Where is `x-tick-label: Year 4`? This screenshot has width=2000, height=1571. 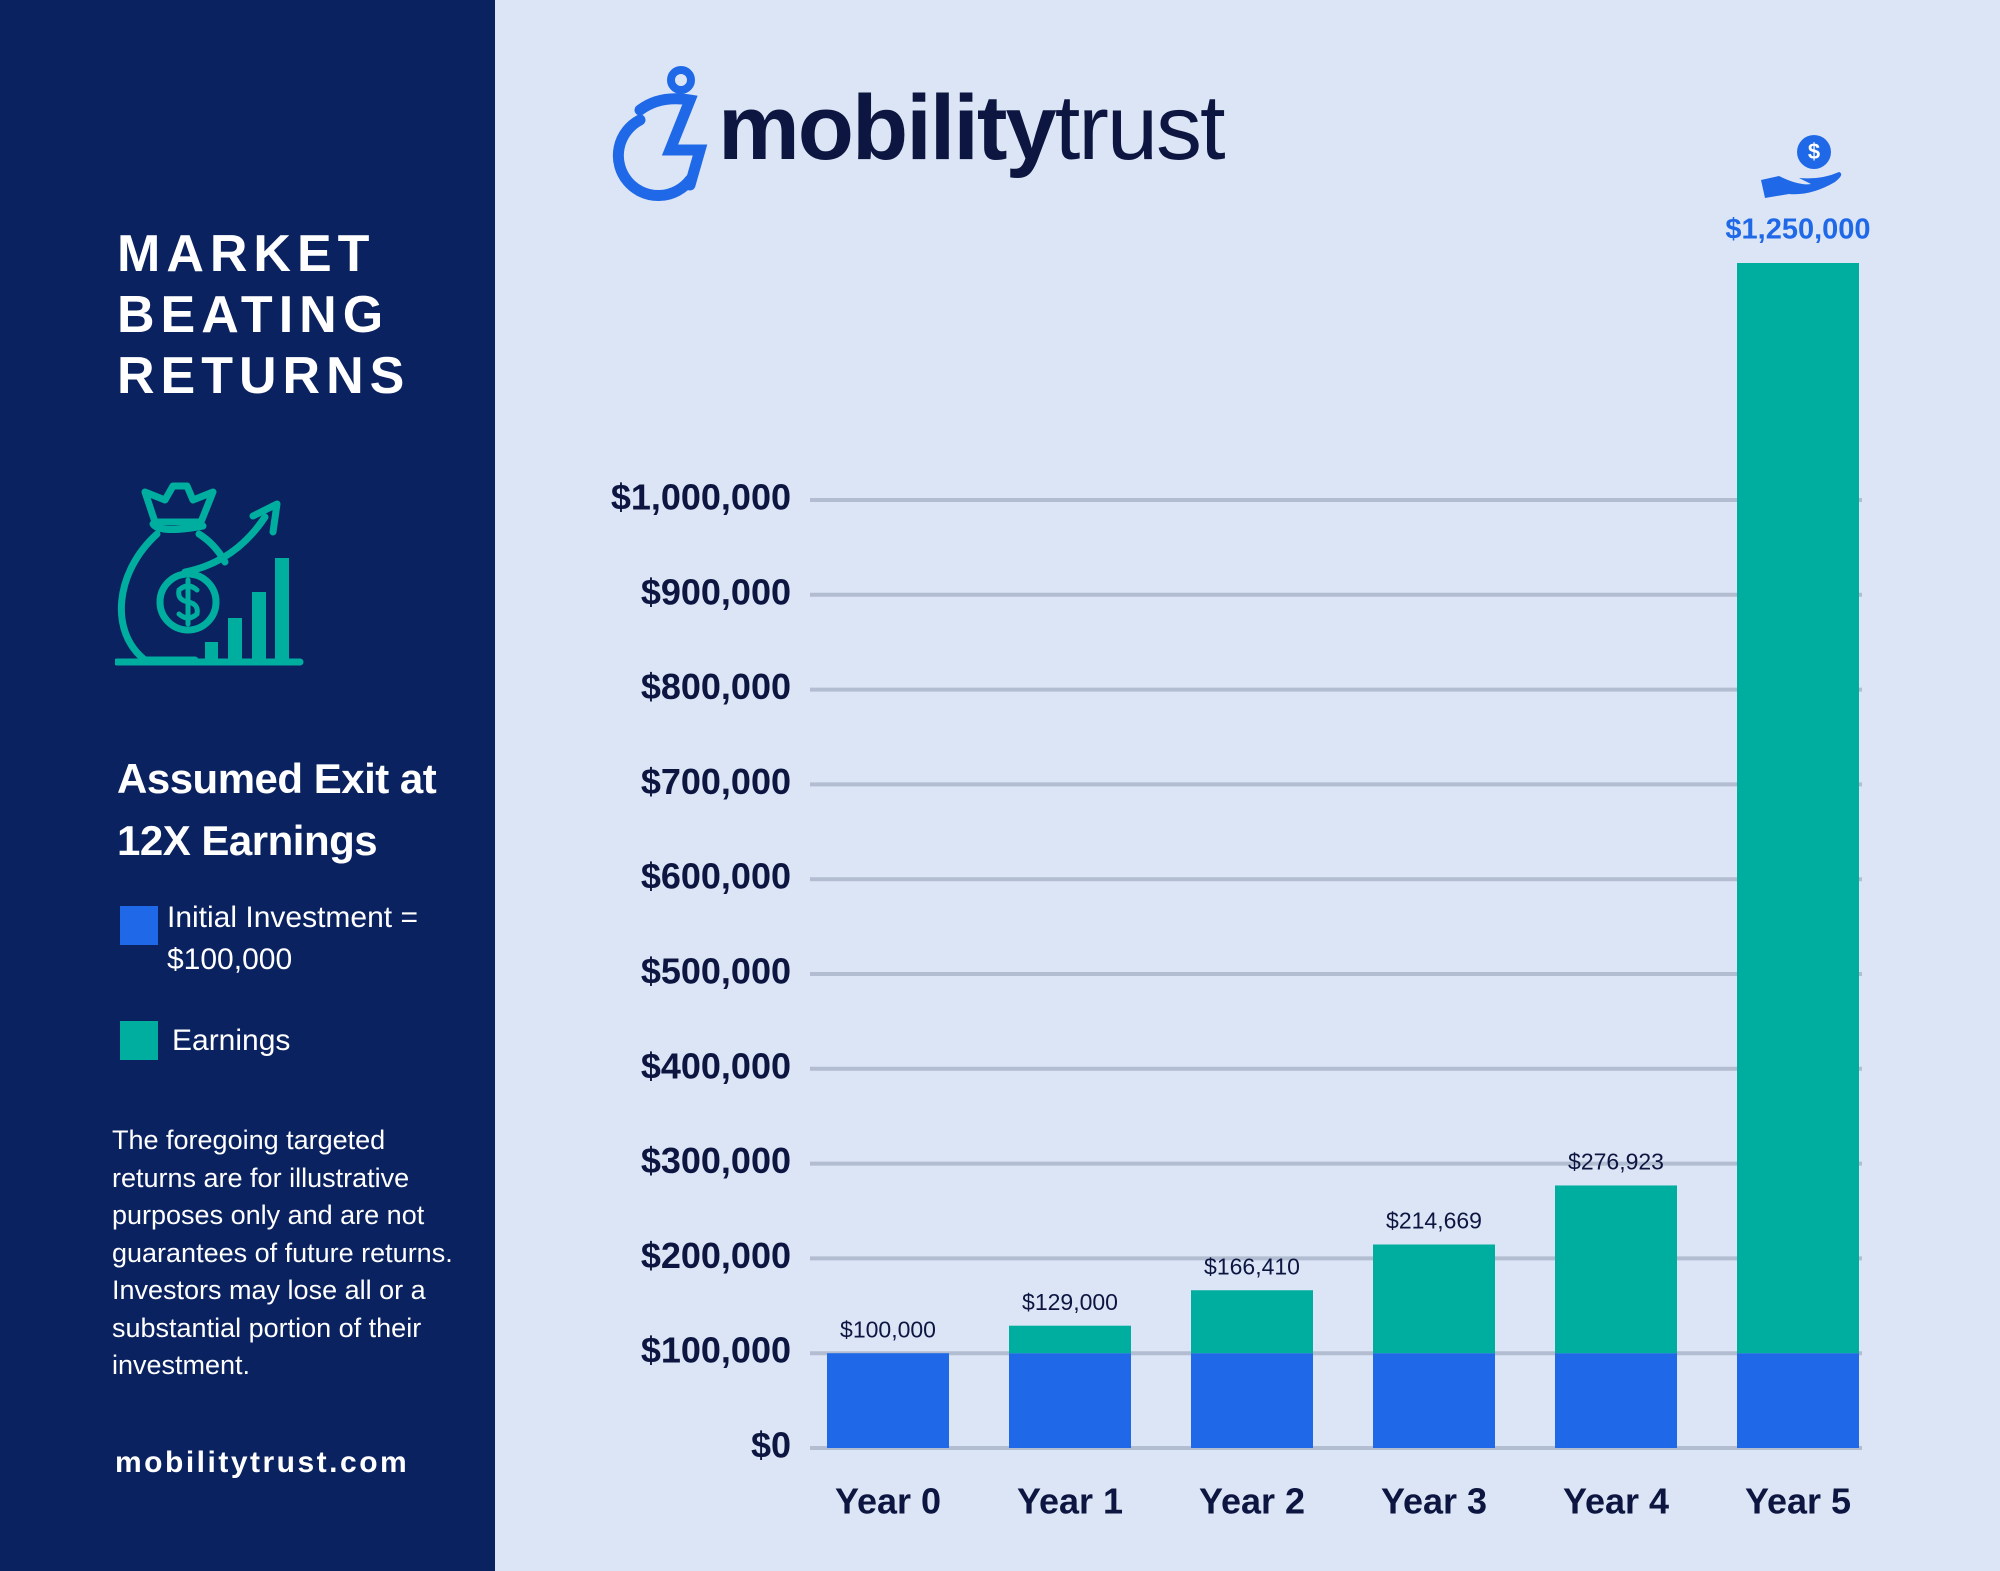
x-tick-label: Year 4 is located at coordinates (1616, 1501).